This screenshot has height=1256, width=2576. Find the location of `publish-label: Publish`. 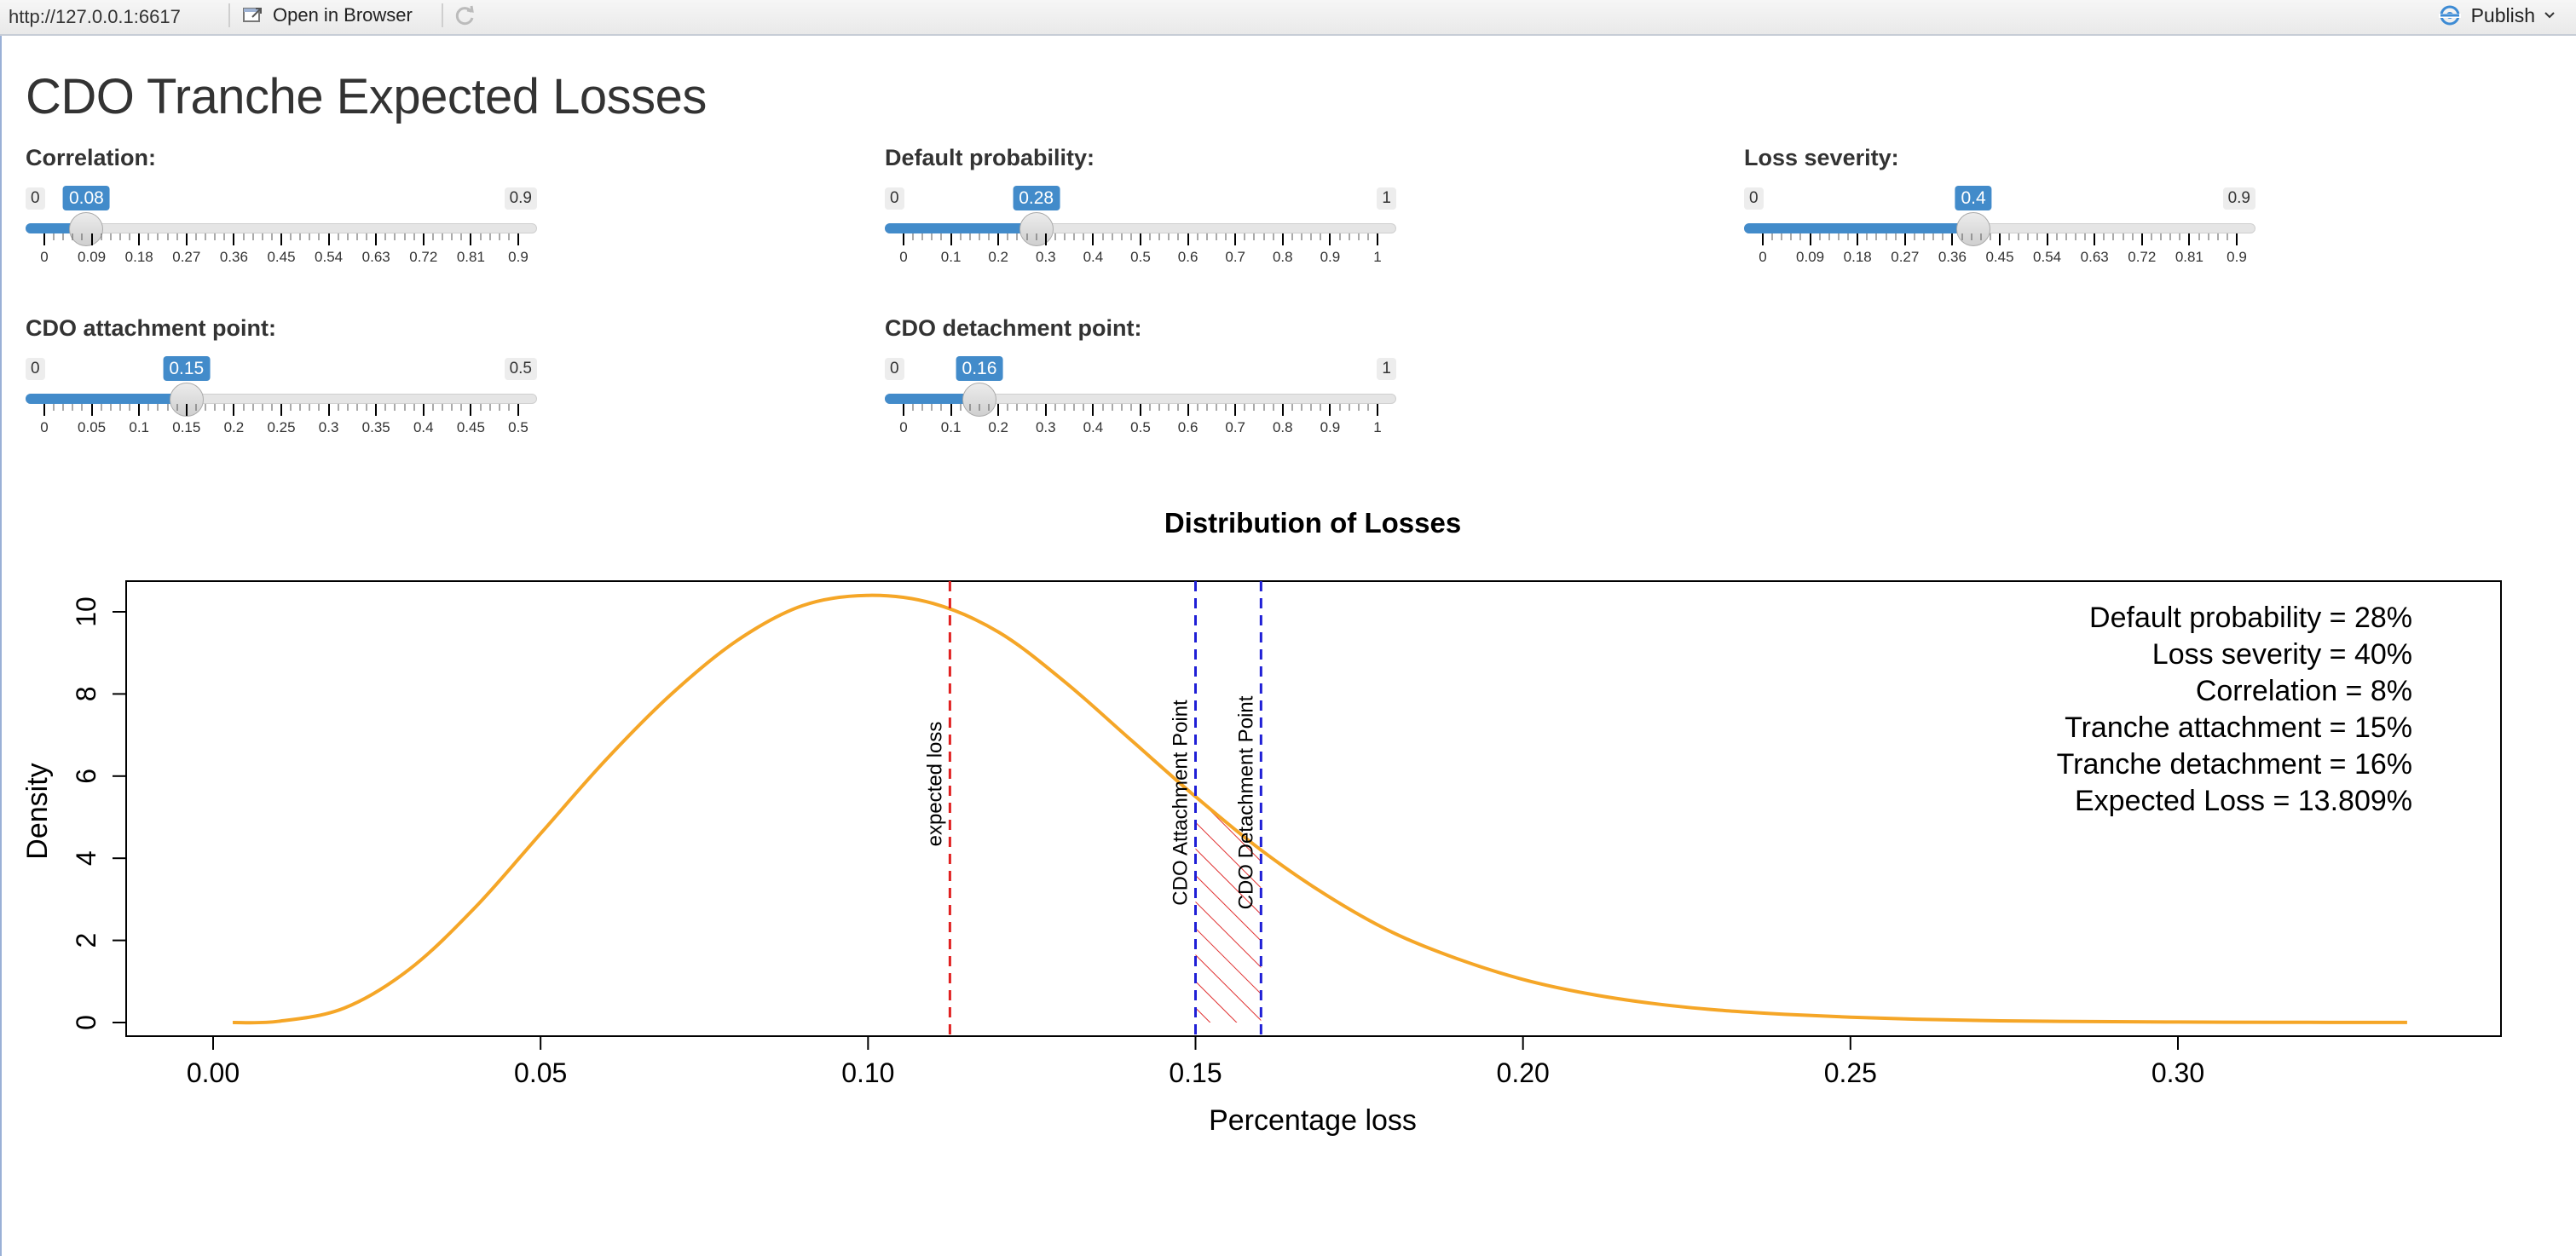

publish-label: Publish is located at coordinates (2502, 14).